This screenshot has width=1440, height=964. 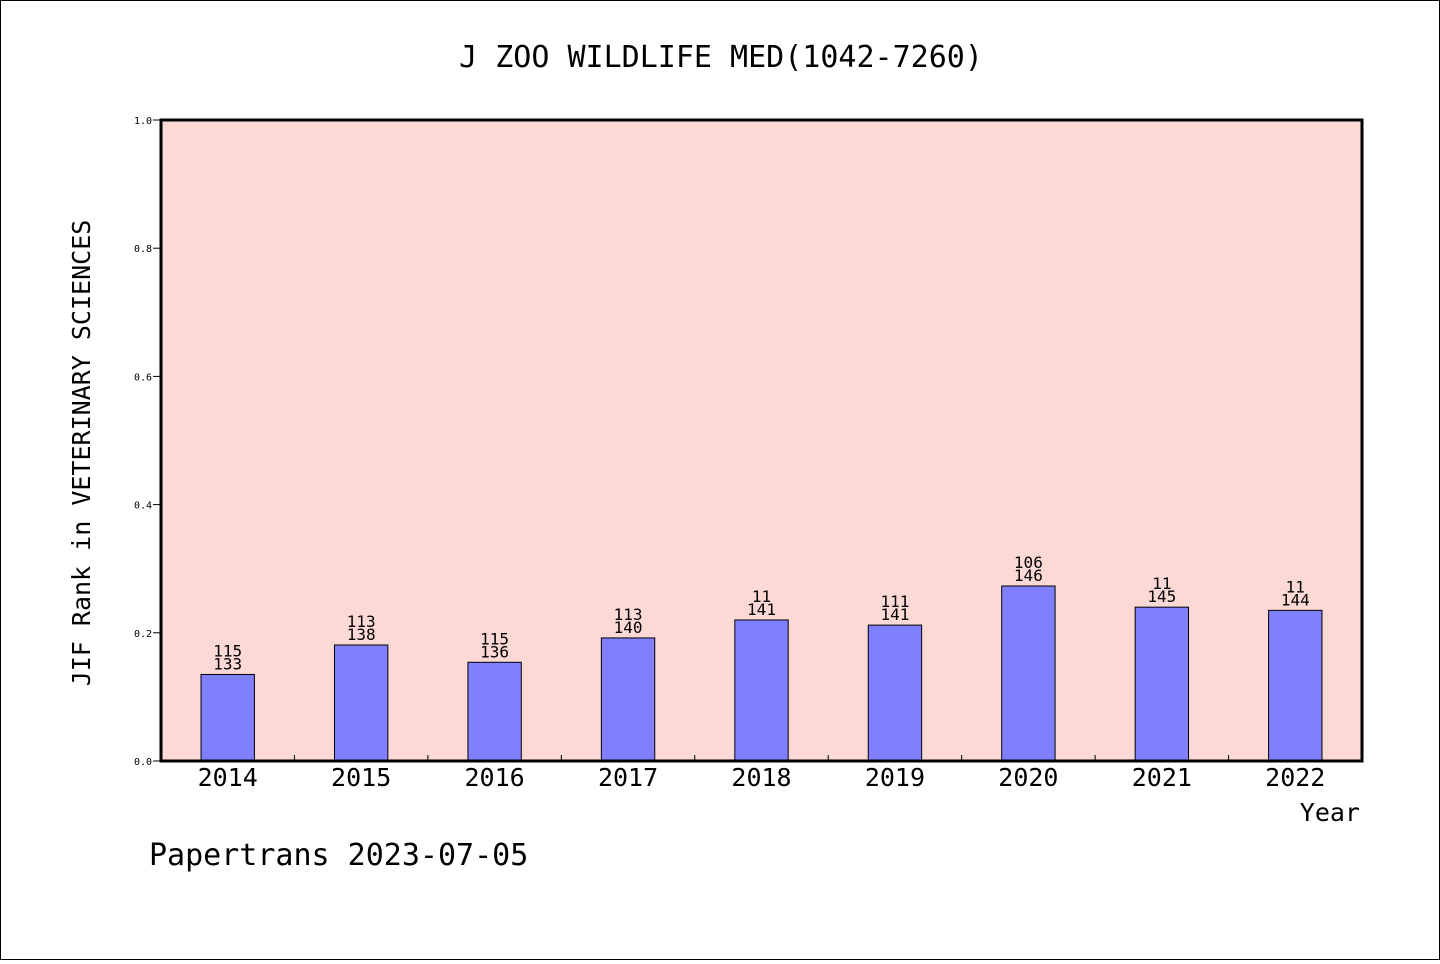 I want to click on x-tick-label: 2016, so click(x=495, y=777).